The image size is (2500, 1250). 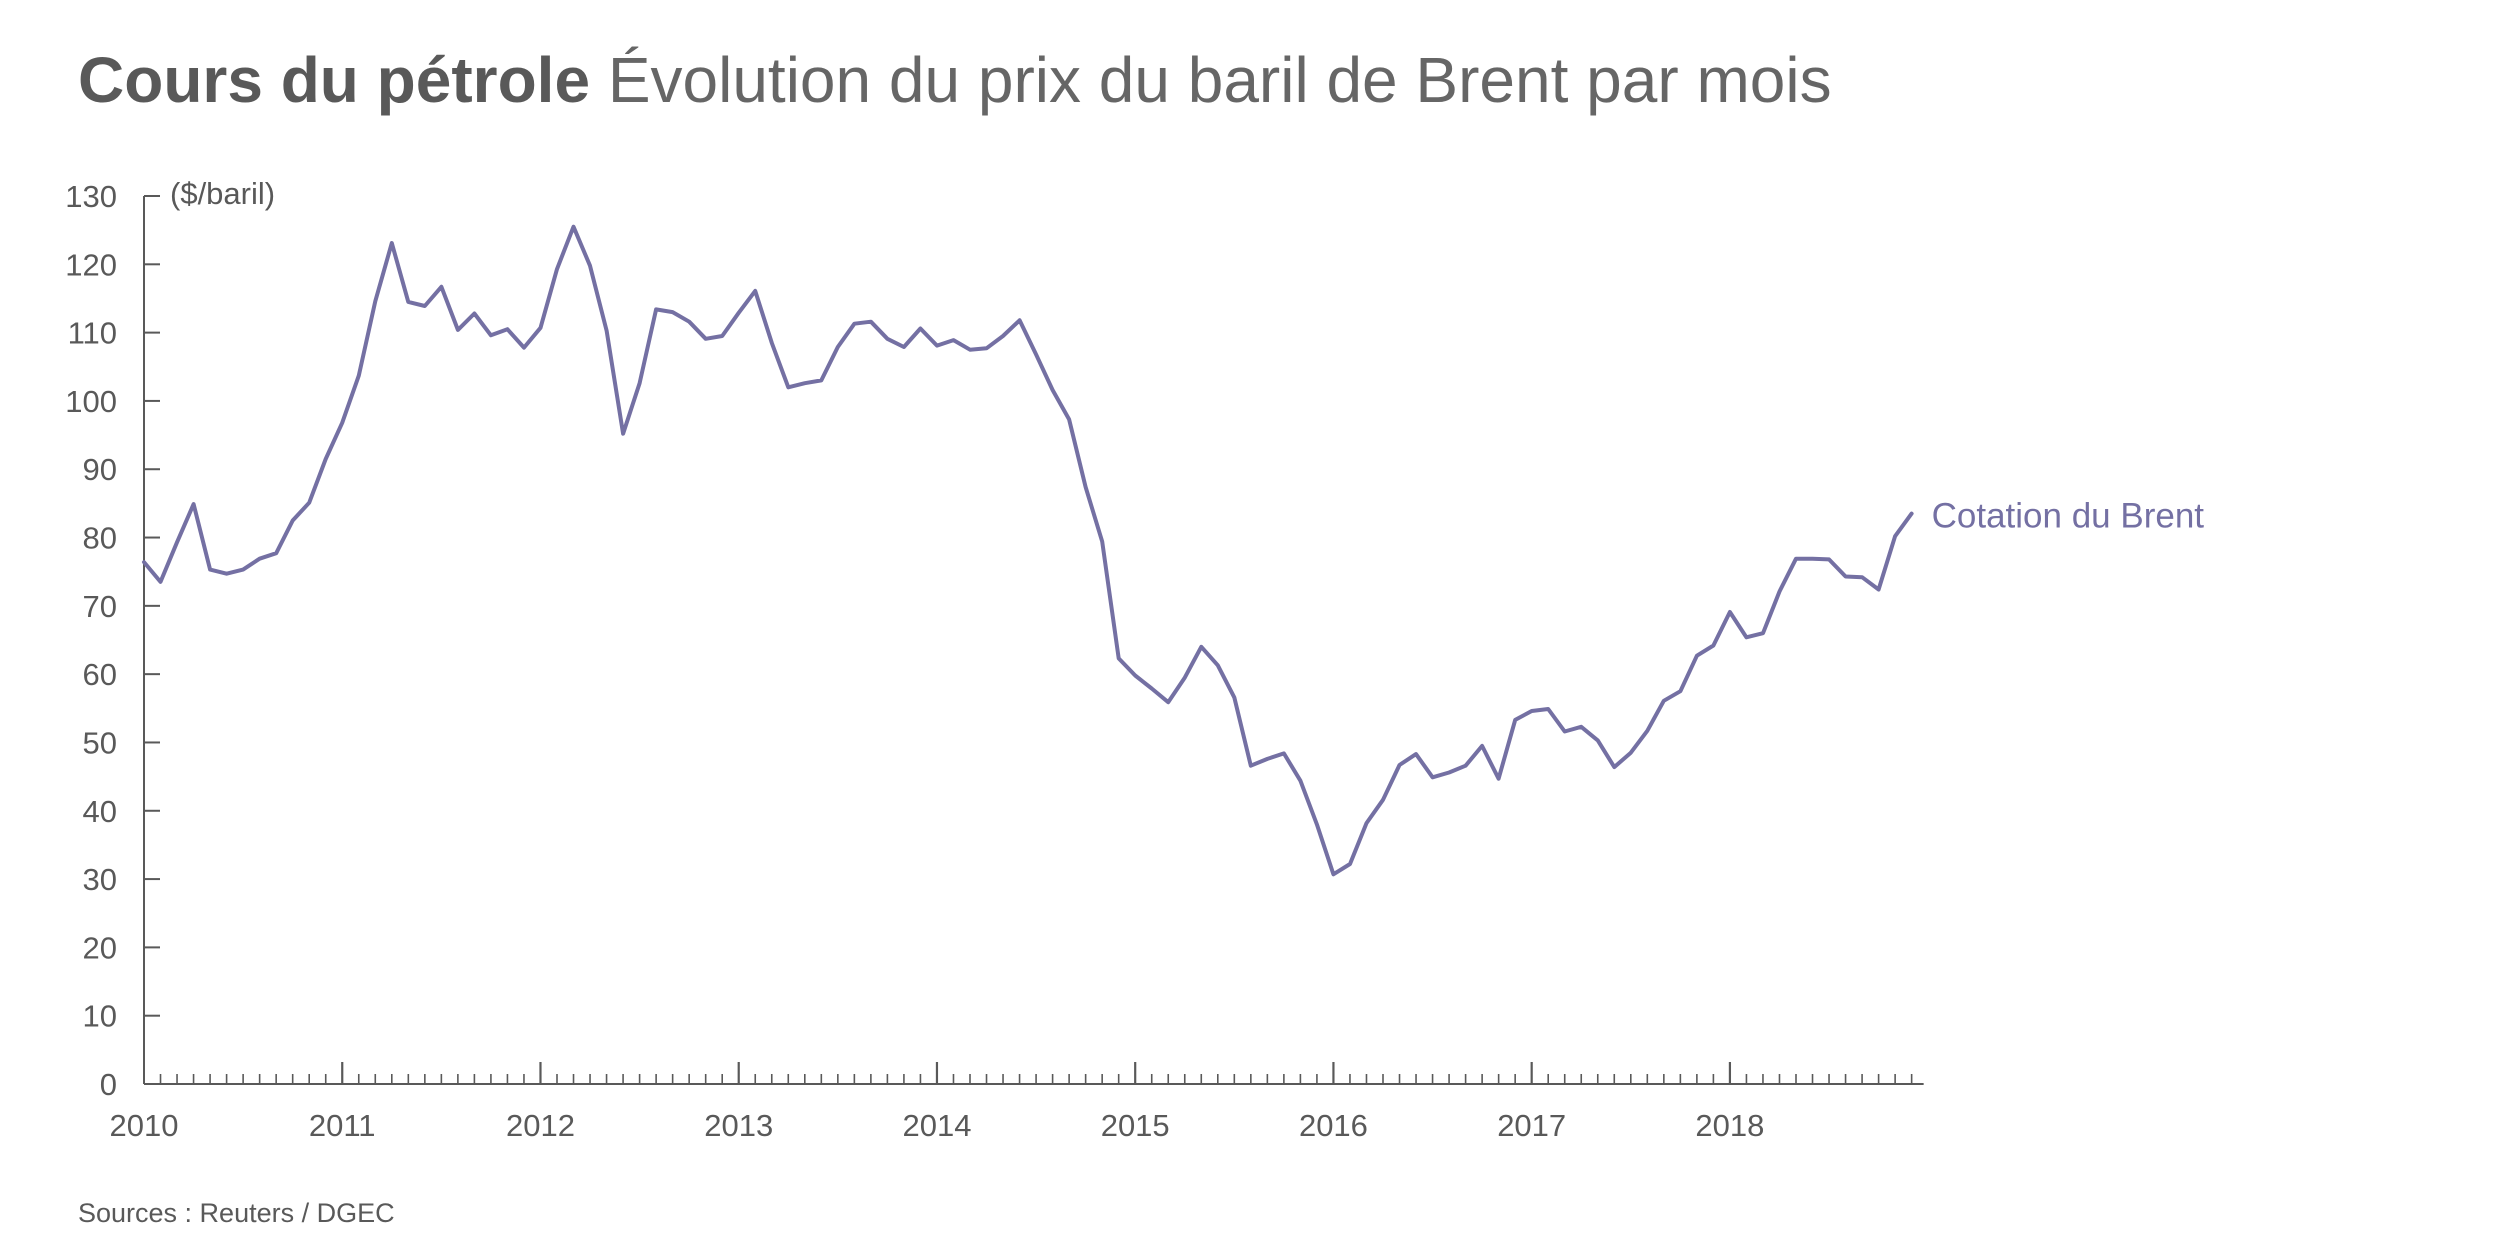 I want to click on x-tick-label: 2013, so click(x=738, y=1125).